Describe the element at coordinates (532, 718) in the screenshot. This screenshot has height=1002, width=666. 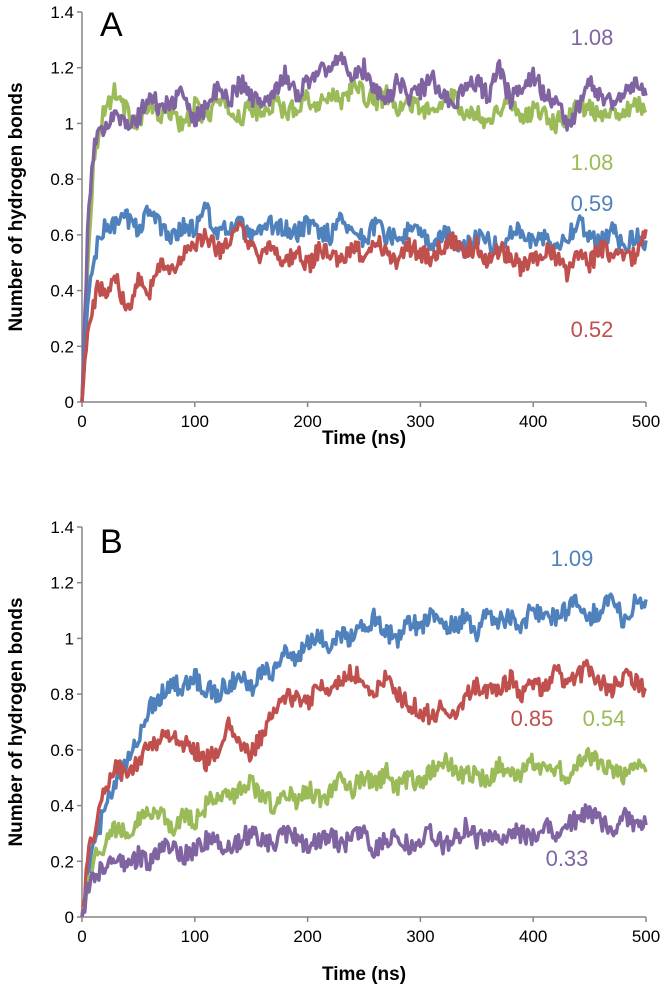
I see `series-label-red: 0.85` at that location.